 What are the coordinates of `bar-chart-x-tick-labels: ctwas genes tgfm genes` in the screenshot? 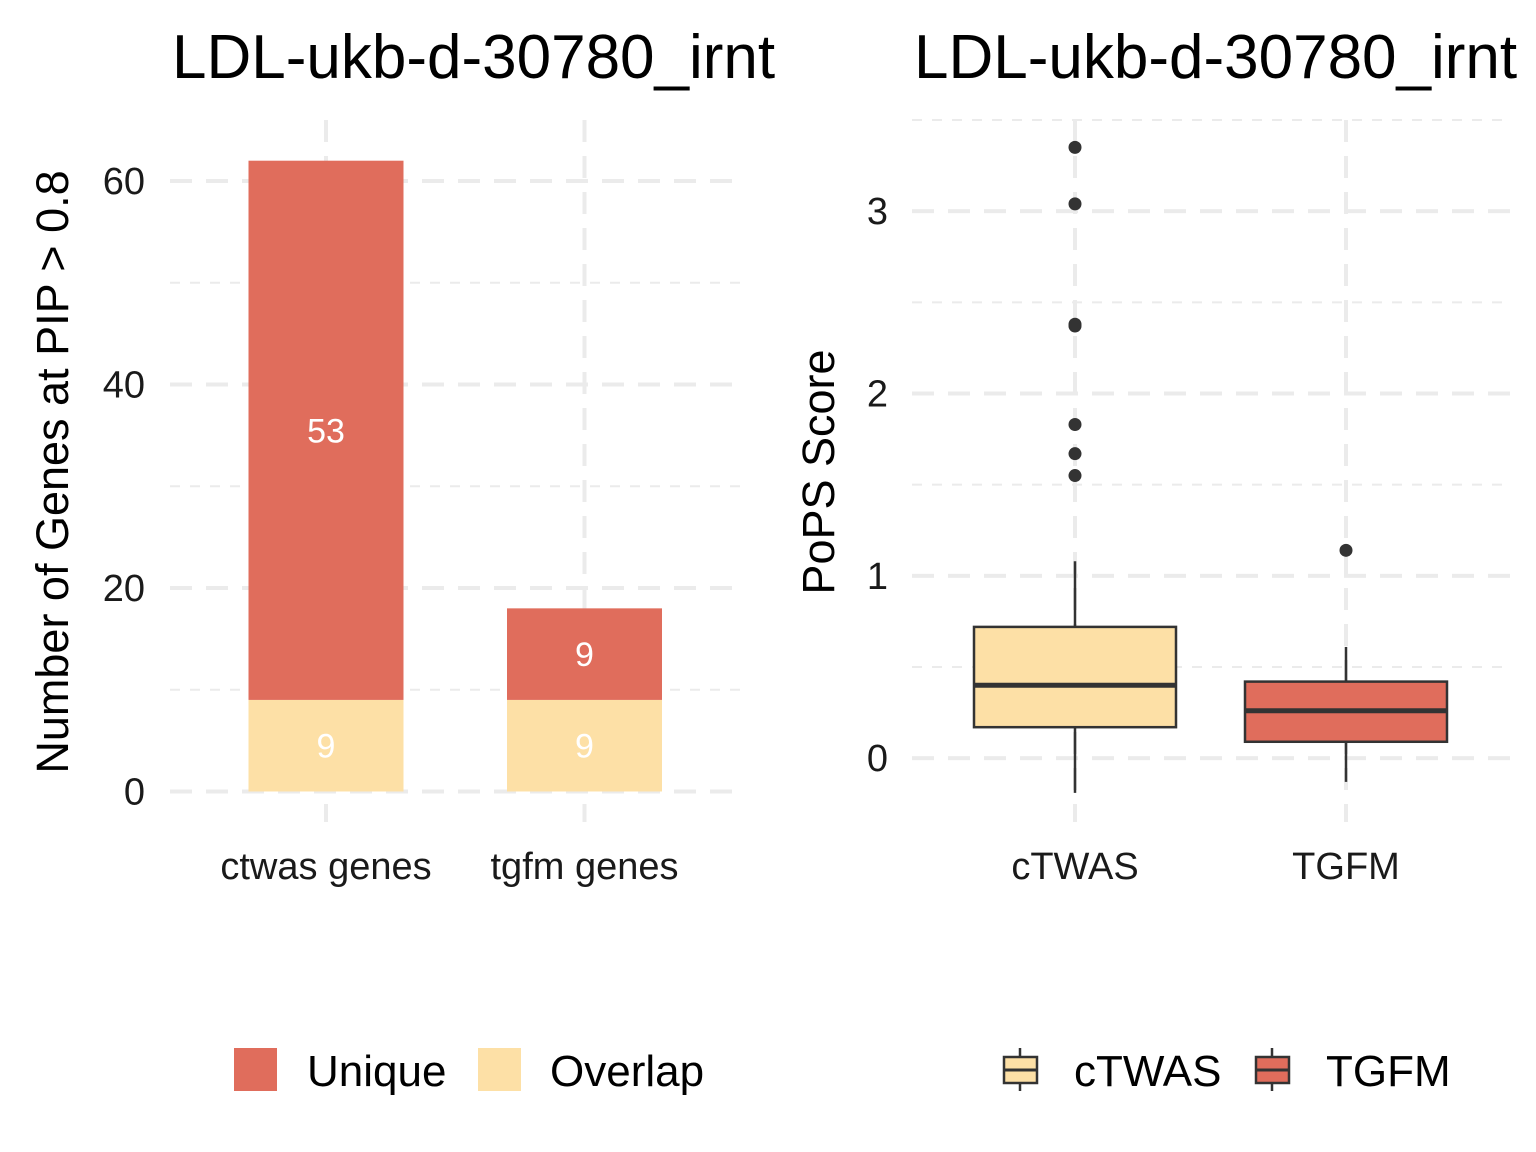 It's located at (449, 867).